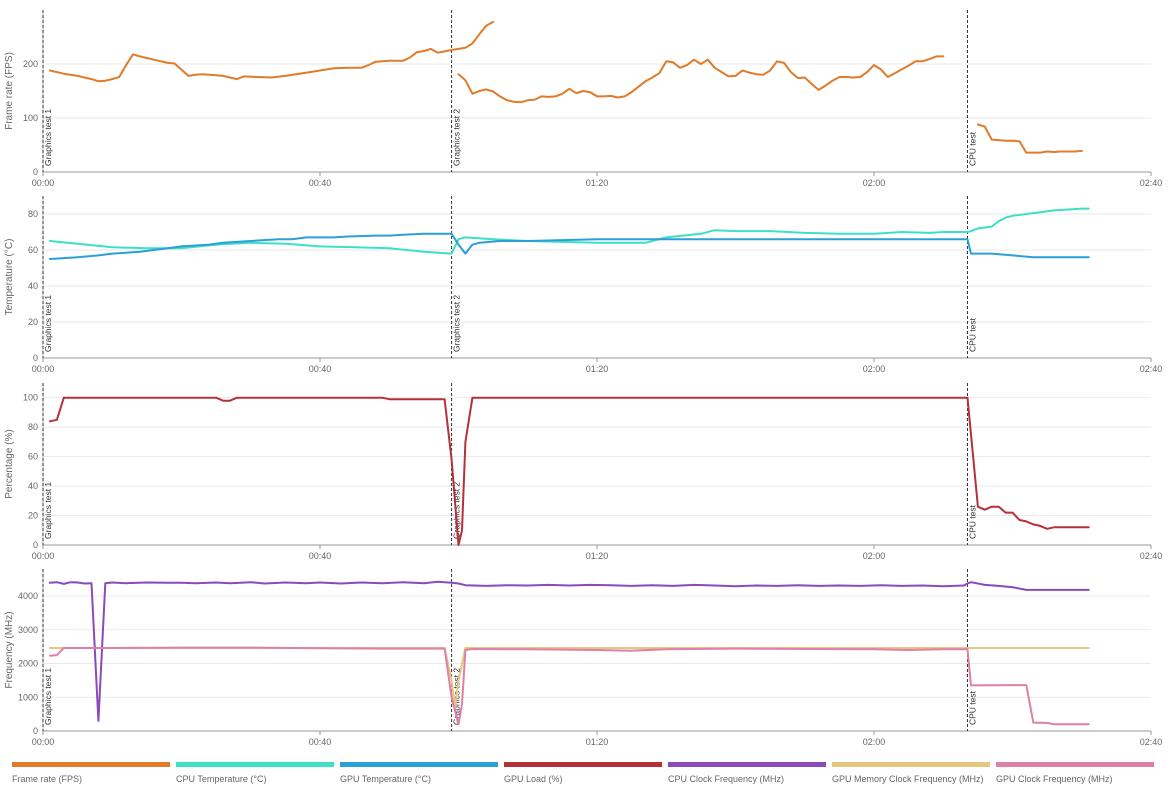 Image resolution: width=1170 pixels, height=792 pixels. Describe the element at coordinates (30, 64) in the screenshot. I see `y-tick-label: 200` at that location.